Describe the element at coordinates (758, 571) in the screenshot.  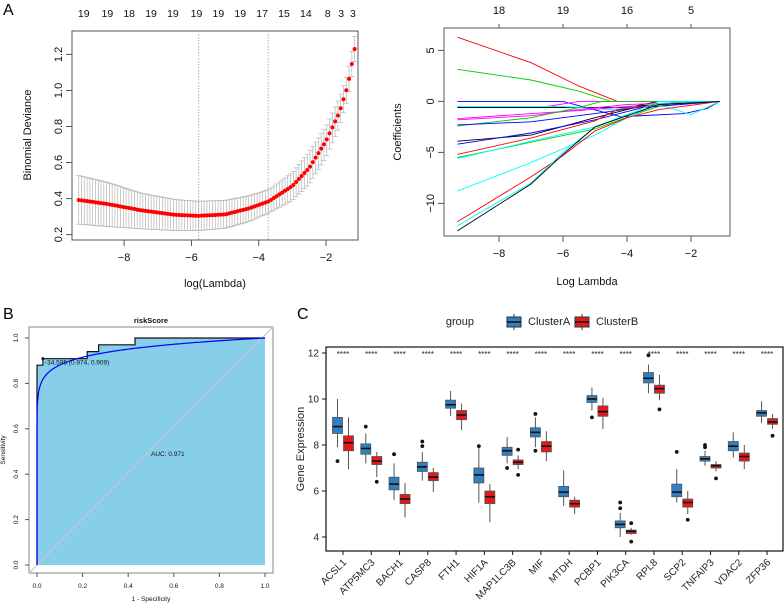
I see `gene-label: ZFP36` at that location.